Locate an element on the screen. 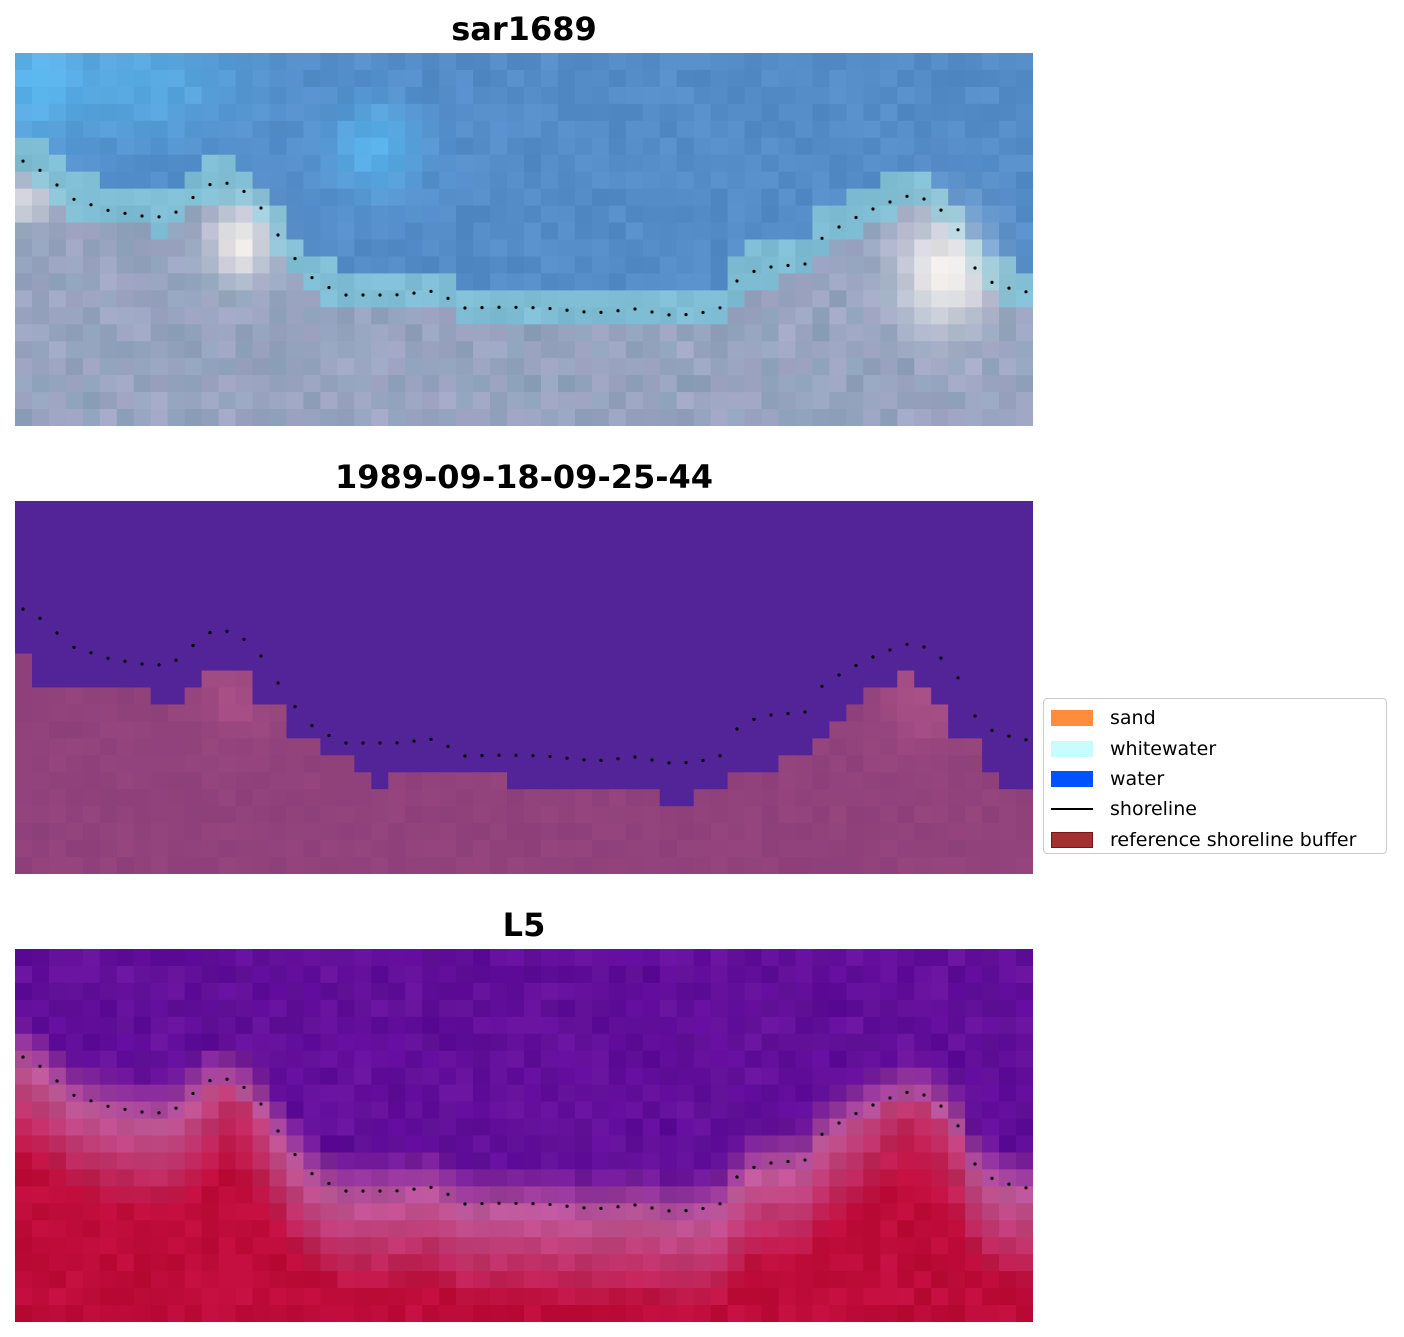 The width and height of the screenshot is (1404, 1337). legend-item-shoreline: shoreline is located at coordinates (1218, 809).